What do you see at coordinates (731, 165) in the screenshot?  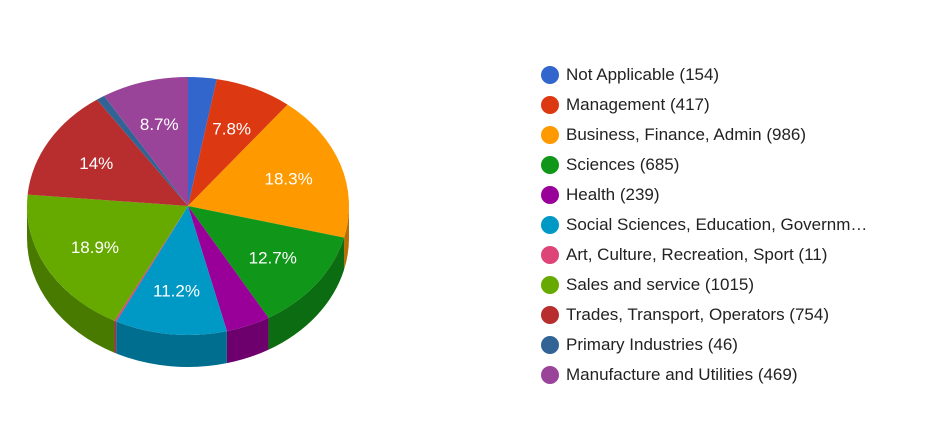 I see `legend-item: Sciences (685)` at bounding box center [731, 165].